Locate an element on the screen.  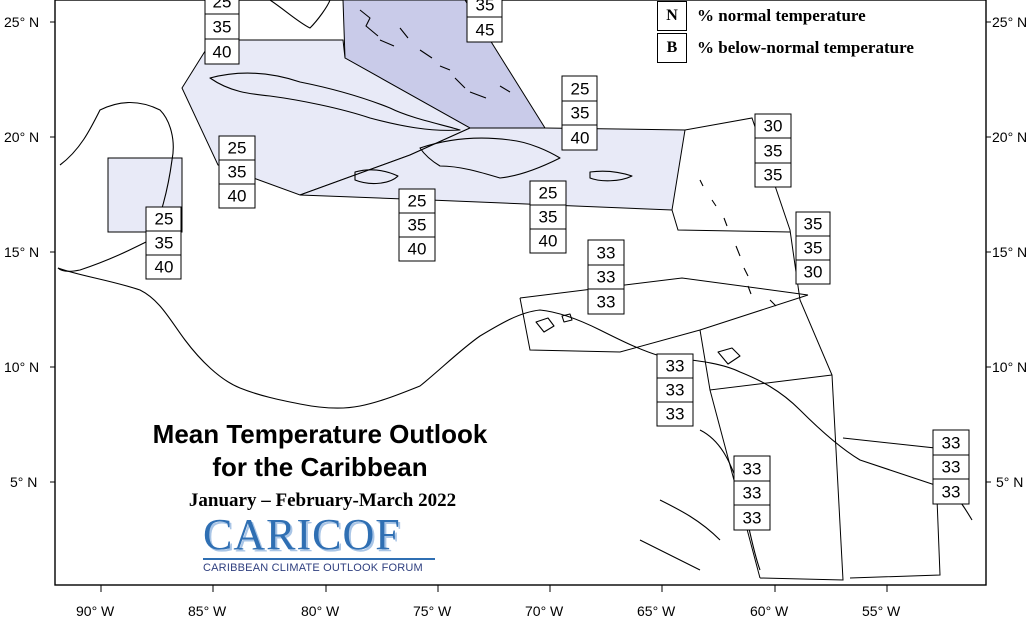
legend-row-below: B % below-normal temperature is located at coordinates (785, 48).